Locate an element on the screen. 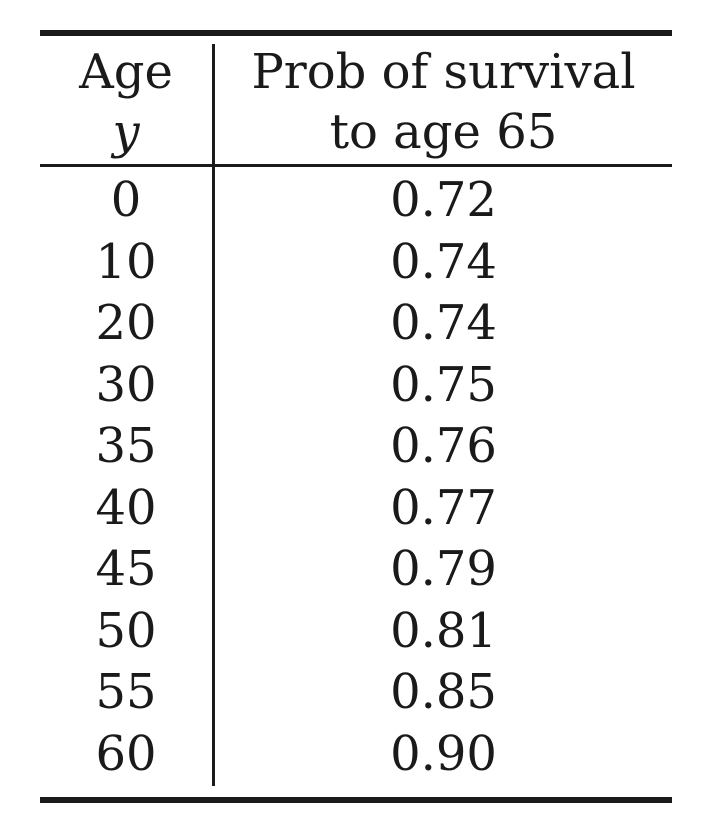 This screenshot has width=712, height=836. header-age: Age is located at coordinates (126, 72).